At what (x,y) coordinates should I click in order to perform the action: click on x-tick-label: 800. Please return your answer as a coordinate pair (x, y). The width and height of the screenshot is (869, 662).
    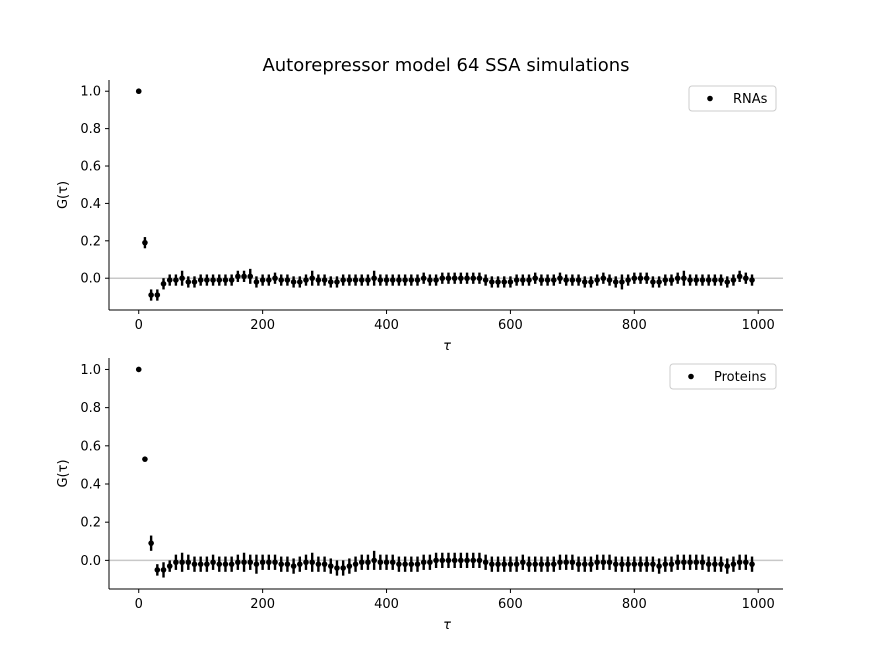
    Looking at the image, I should click on (634, 604).